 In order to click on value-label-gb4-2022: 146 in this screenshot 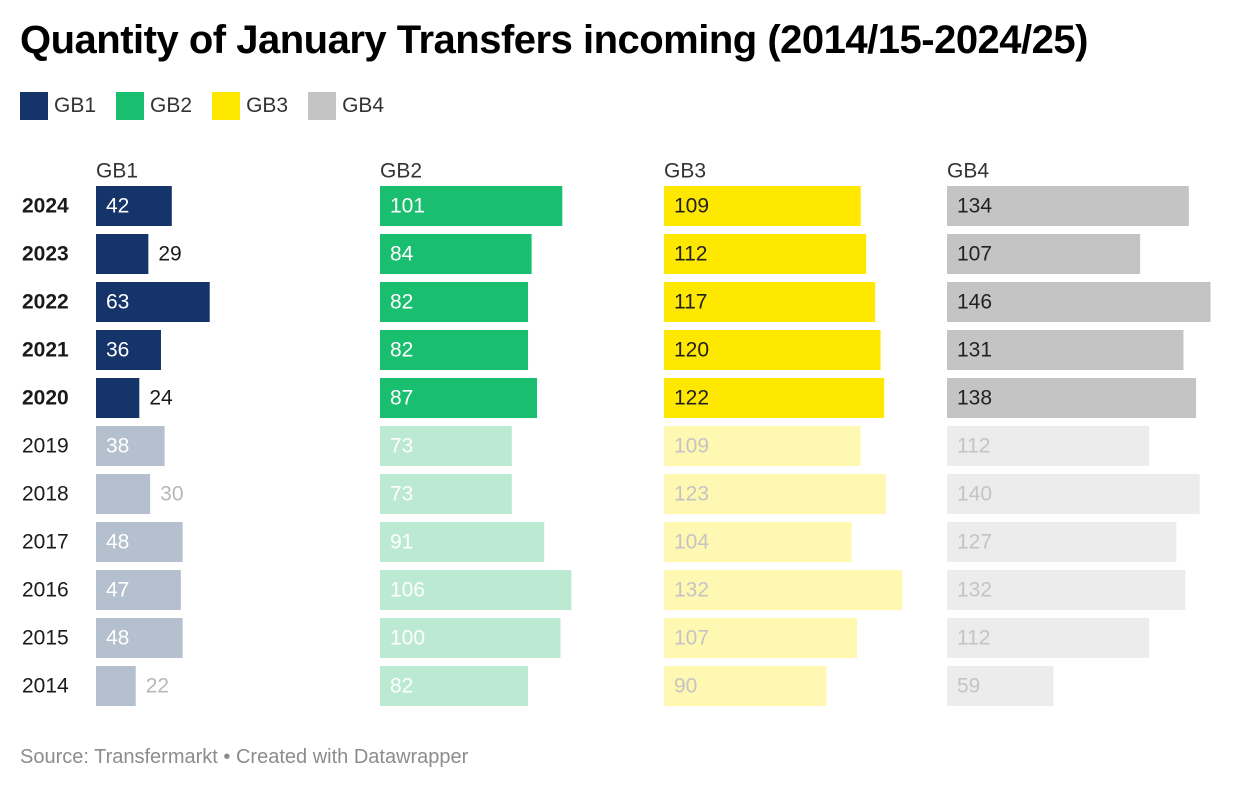, I will do `click(974, 302)`.